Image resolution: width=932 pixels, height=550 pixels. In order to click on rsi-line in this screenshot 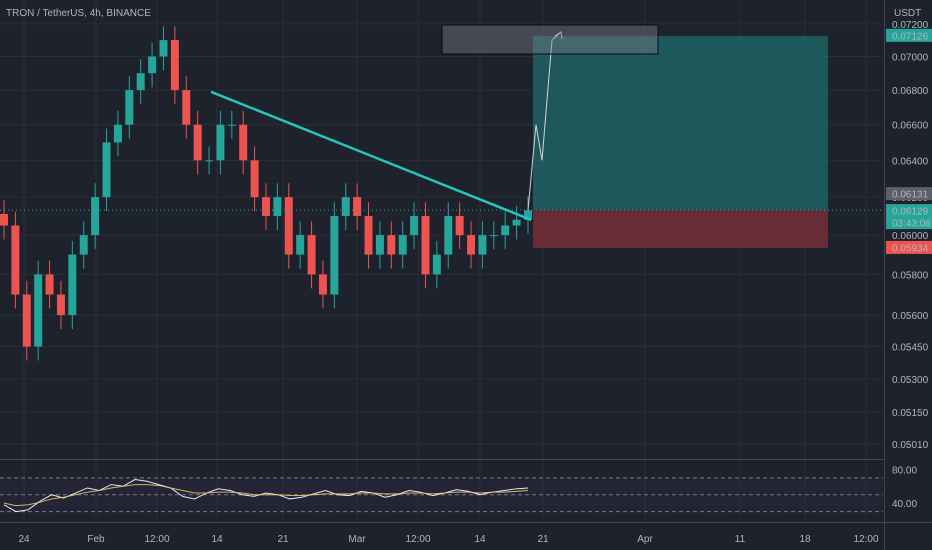, I will do `click(266, 496)`.